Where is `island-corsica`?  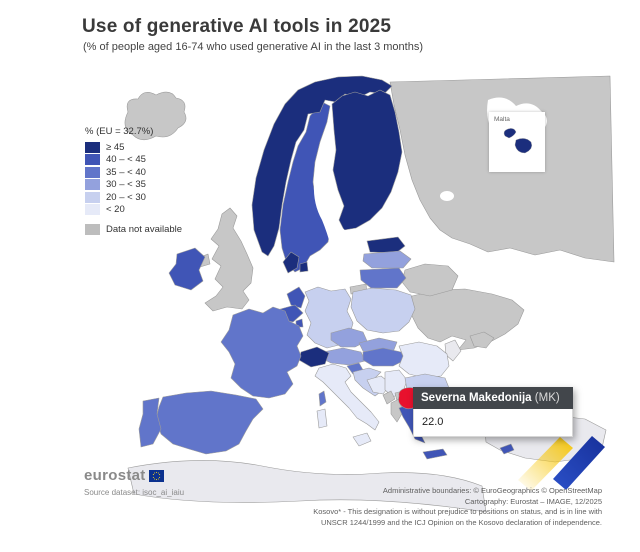
island-corsica is located at coordinates (322, 398).